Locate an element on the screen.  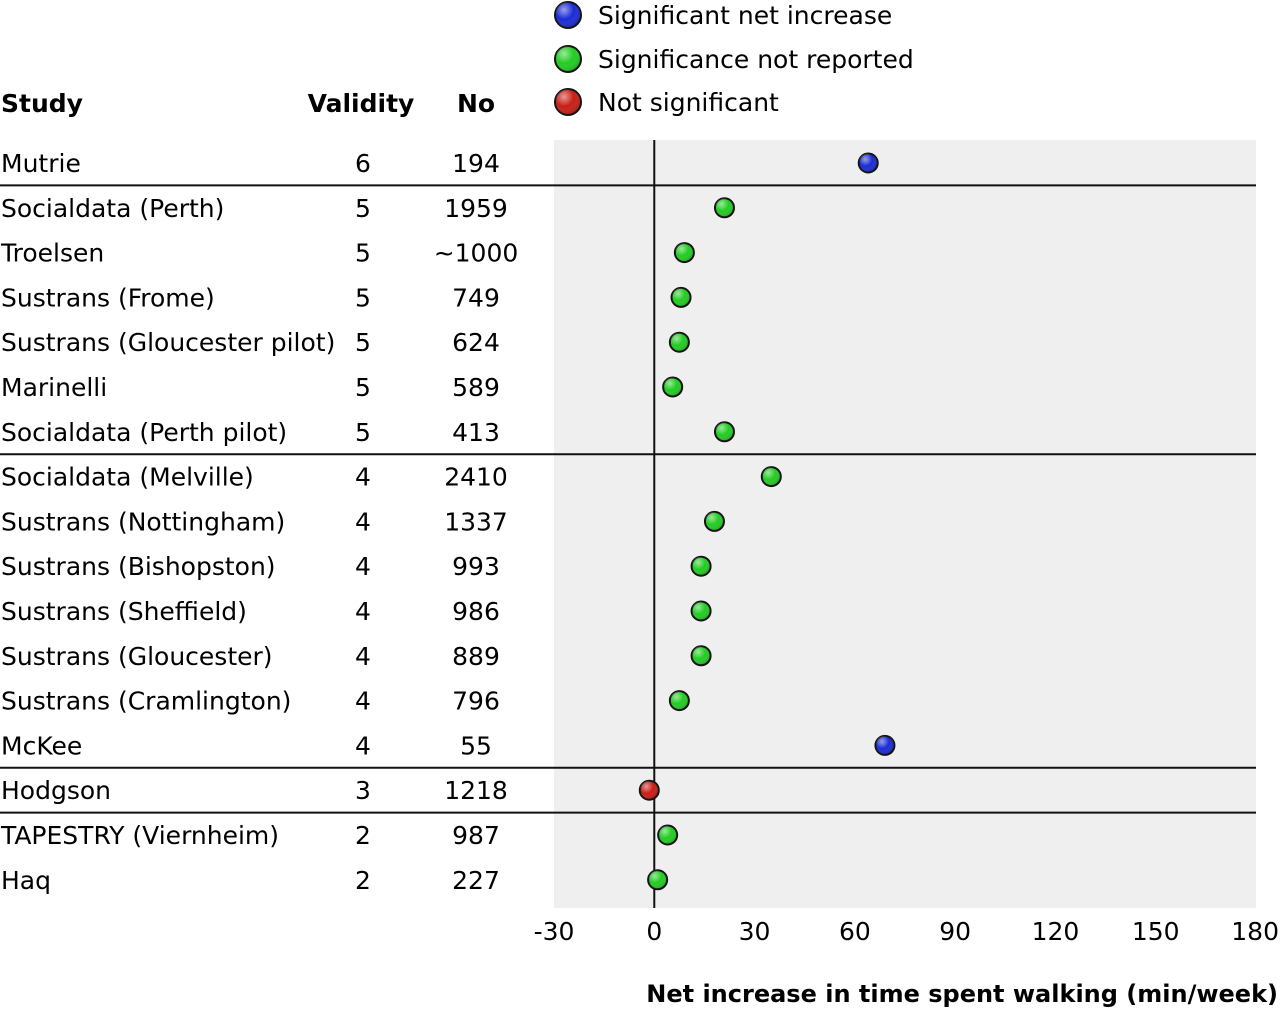
table-row: Troelsen 5 ~1000 is located at coordinates (259, 253).